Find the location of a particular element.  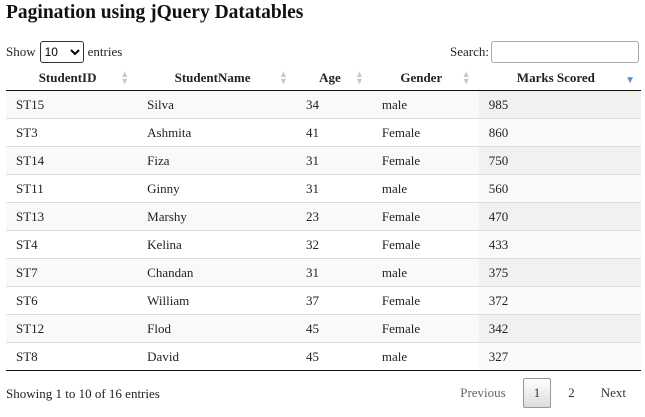

cell-student-name: Silva is located at coordinates (216, 104).